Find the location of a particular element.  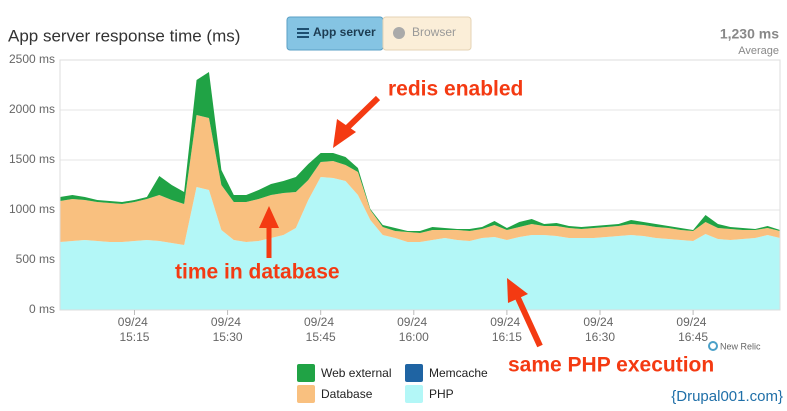

legend-label: PHP is located at coordinates (441, 394).